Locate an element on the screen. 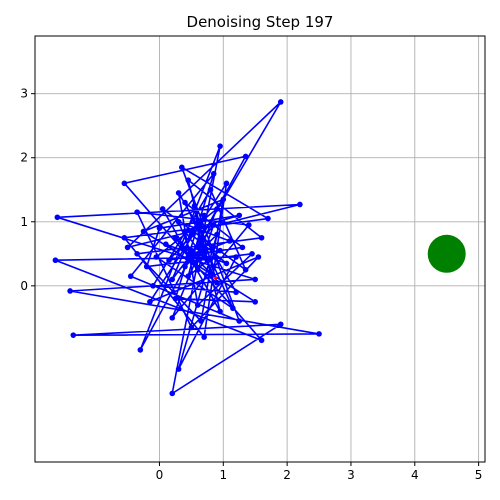 The height and width of the screenshot is (500, 500). y-tick-label: 1 is located at coordinates (24, 222).